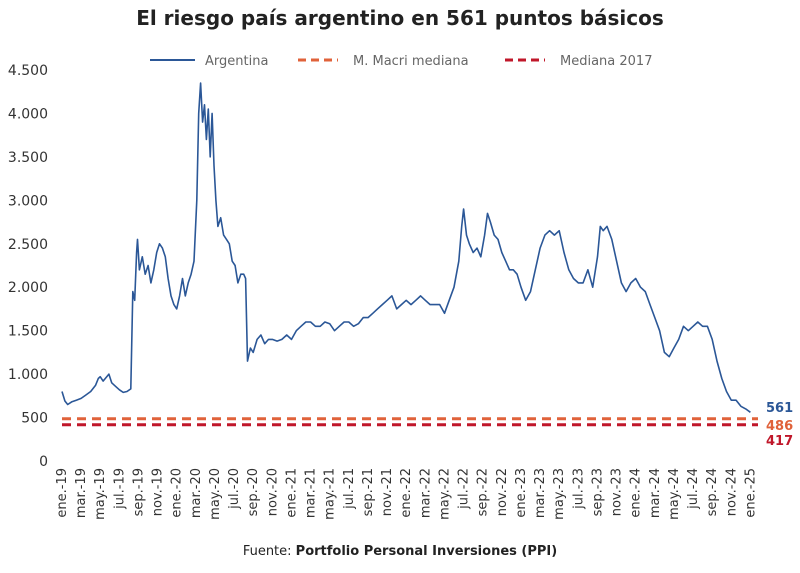 The image size is (800, 573). Describe the element at coordinates (234, 489) in the screenshot. I see `x-tick-label: jul.-20` at that location.